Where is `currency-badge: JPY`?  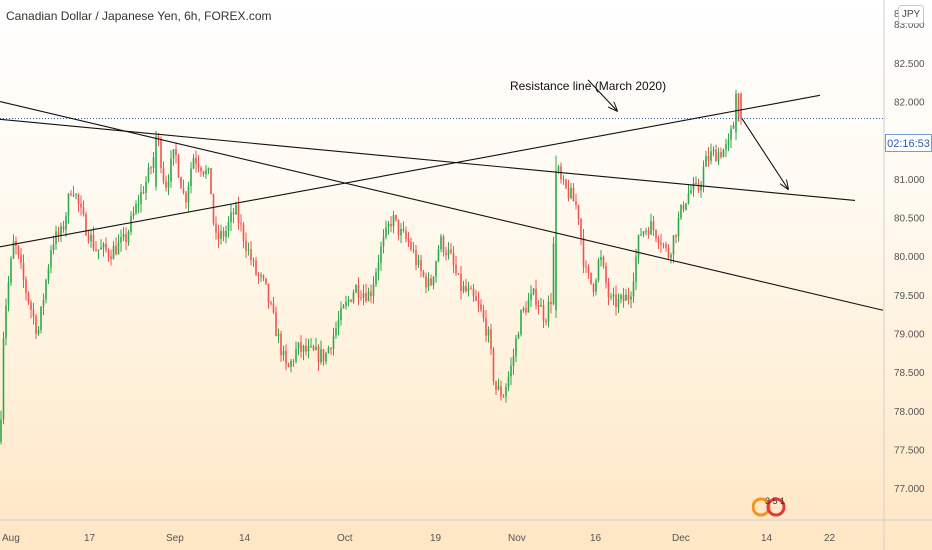
currency-badge: JPY is located at coordinates (911, 14).